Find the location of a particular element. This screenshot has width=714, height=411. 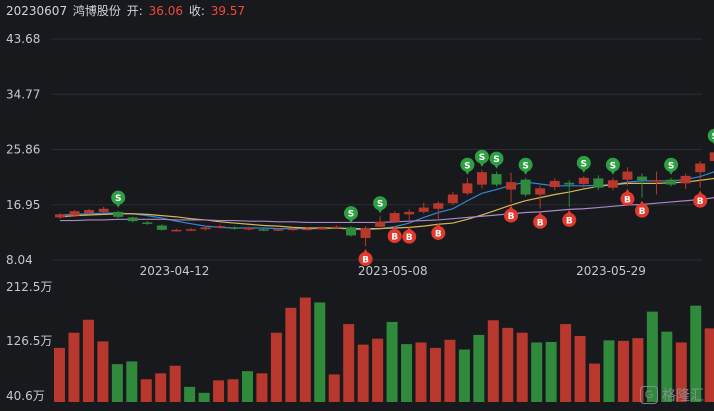

ma-line-ma5 is located at coordinates (386, 201).